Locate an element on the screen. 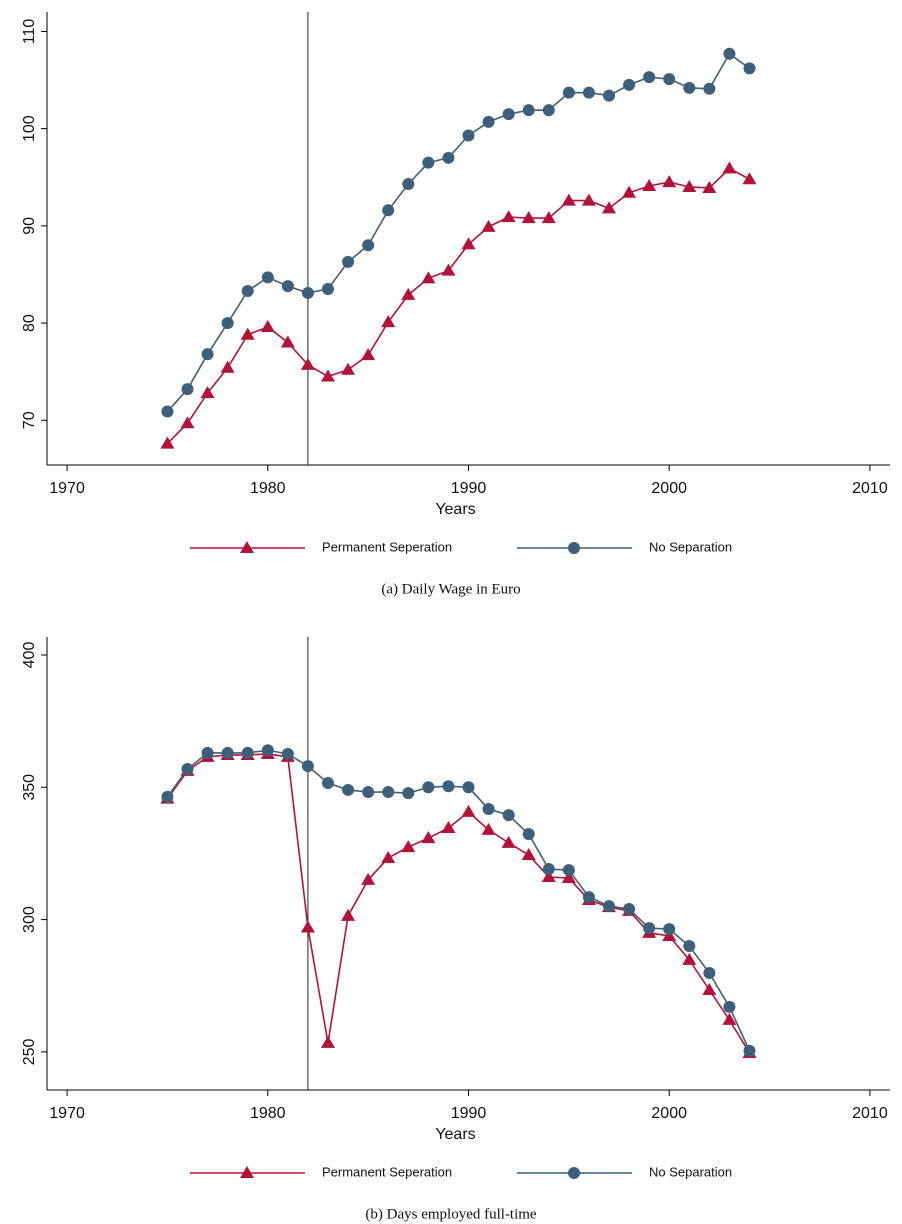 The width and height of the screenshot is (902, 1224). y-tick-label: 110 is located at coordinates (29, 32).